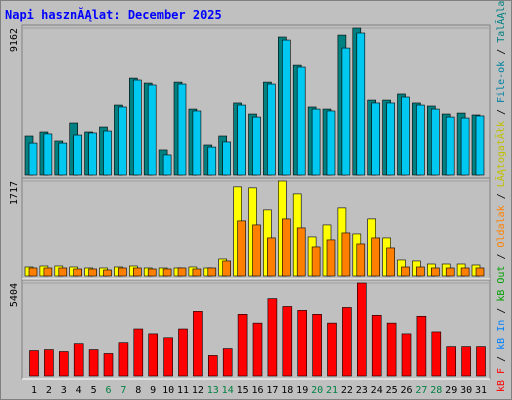 This screenshot has width=512, height=400. I want to click on x-tick-label: 17, so click(272, 390).